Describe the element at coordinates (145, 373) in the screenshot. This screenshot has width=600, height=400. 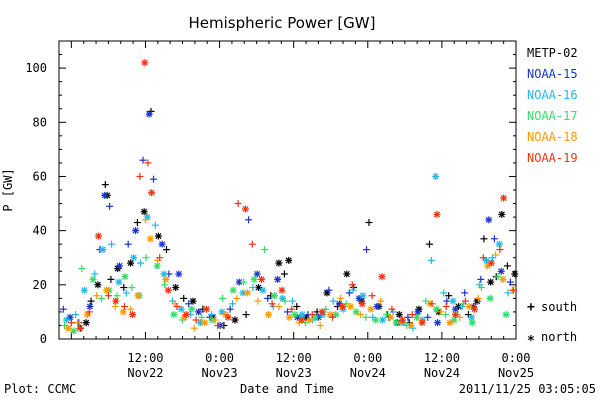
I see `x-tick-date-label: Nov22` at that location.